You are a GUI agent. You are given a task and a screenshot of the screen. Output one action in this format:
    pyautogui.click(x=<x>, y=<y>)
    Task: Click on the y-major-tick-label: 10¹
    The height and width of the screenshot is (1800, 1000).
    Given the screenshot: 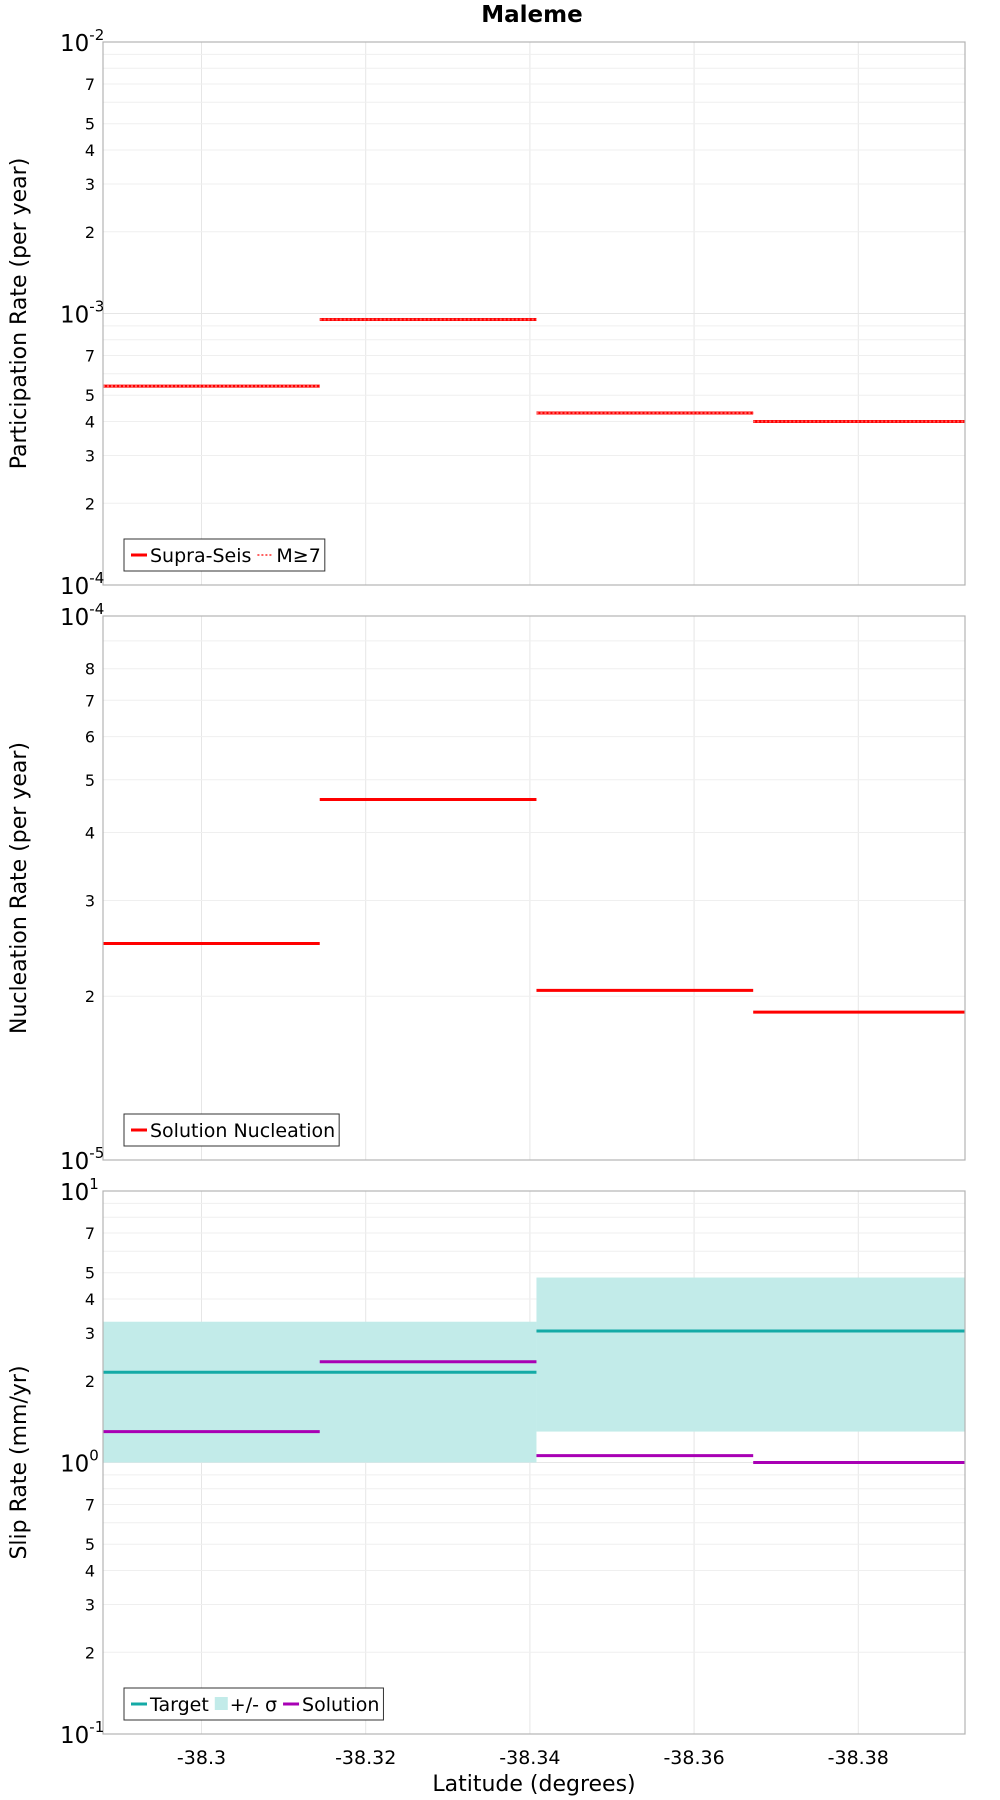 What is the action you would take?
    pyautogui.click(x=79, y=1190)
    